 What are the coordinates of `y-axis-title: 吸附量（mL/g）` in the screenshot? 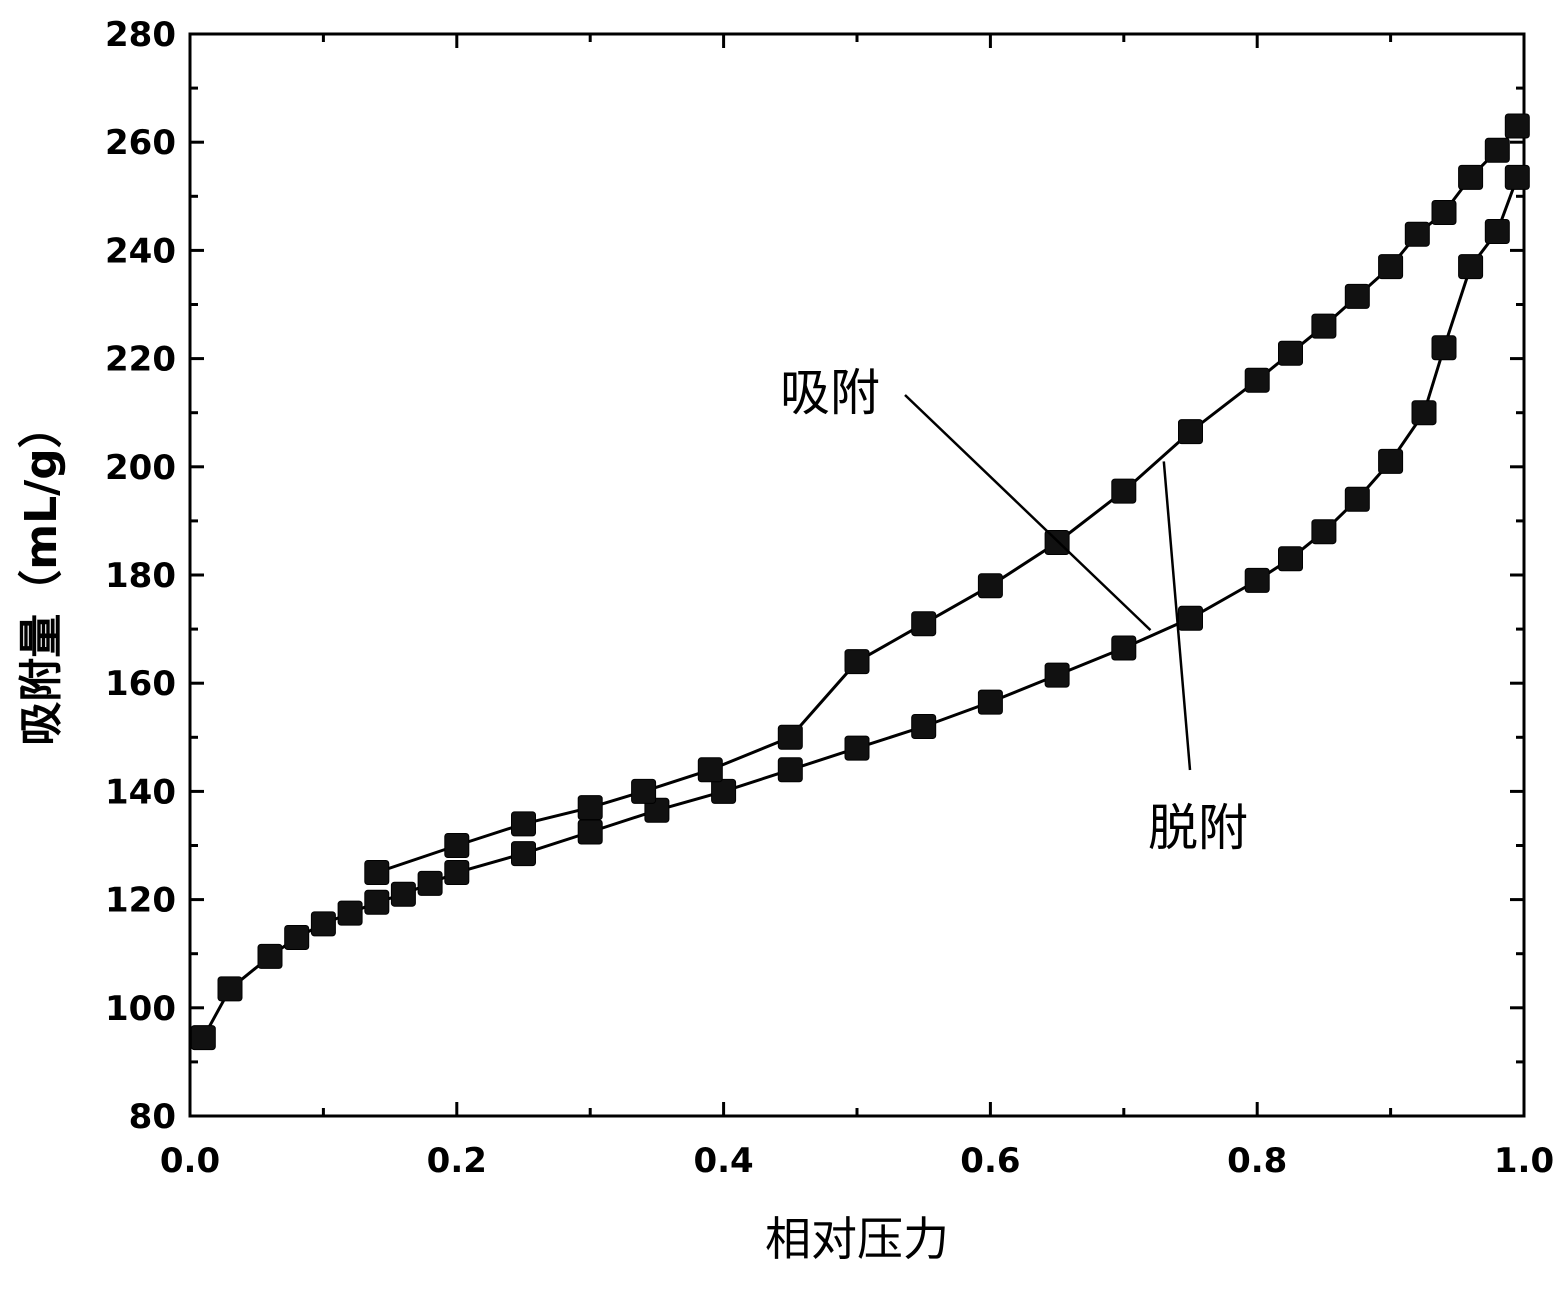 It's located at (41, 574).